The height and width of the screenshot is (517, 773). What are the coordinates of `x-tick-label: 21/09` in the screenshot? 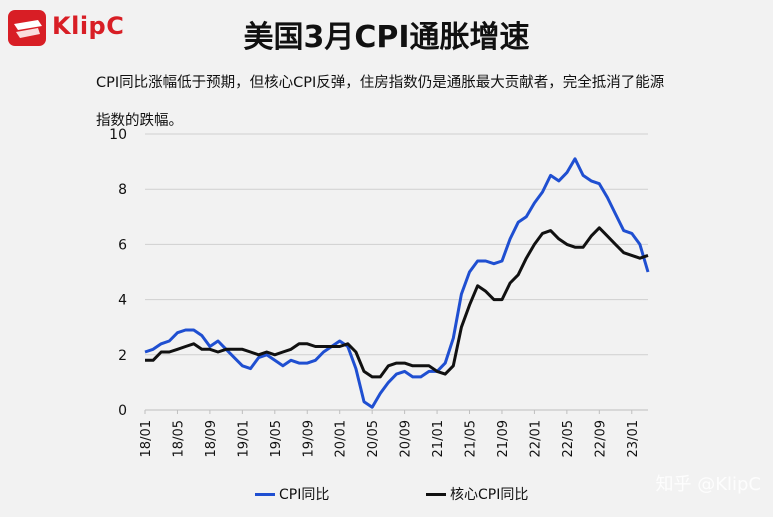 It's located at (503, 438).